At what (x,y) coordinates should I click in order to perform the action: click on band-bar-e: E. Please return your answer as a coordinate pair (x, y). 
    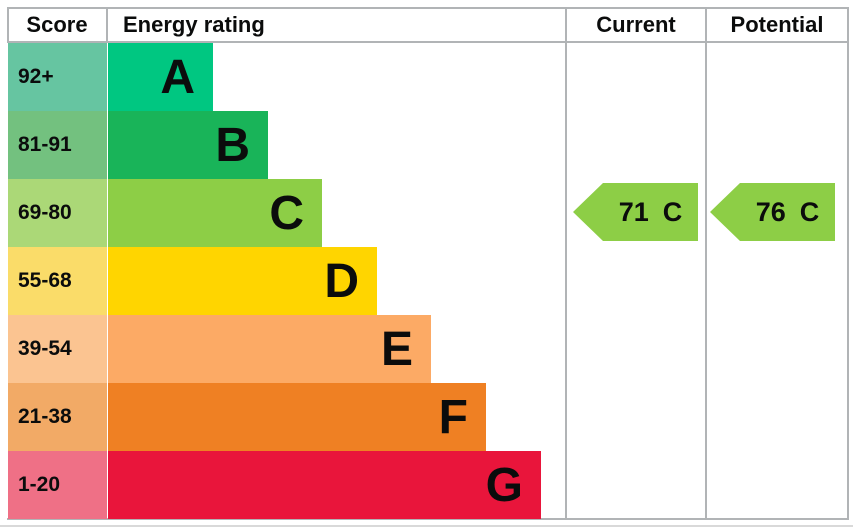
    Looking at the image, I should click on (269, 349).